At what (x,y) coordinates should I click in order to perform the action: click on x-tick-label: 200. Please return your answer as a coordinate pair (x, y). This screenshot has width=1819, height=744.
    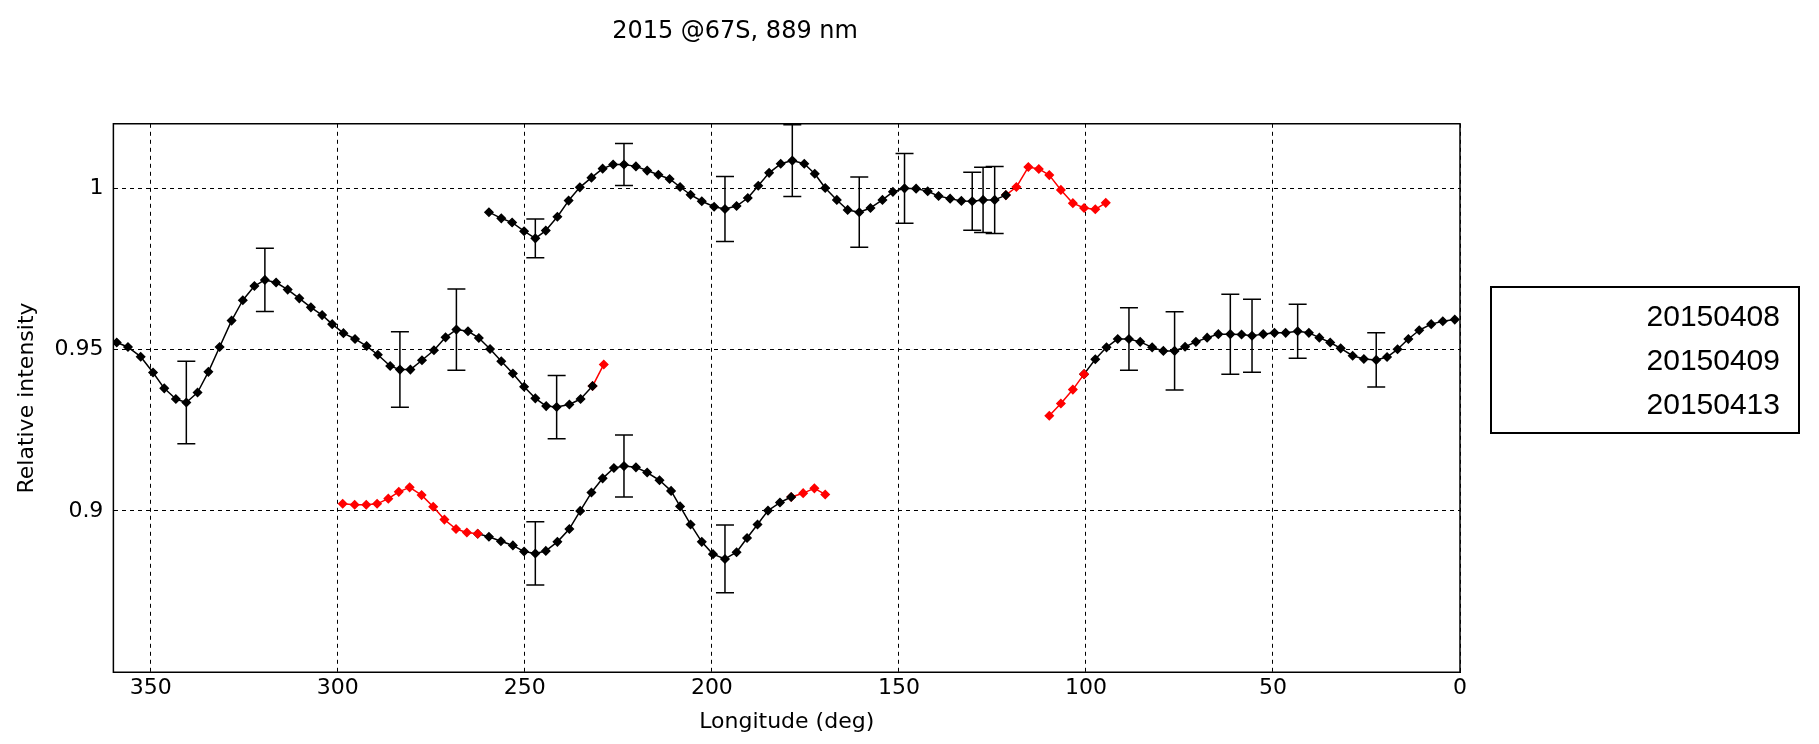
    Looking at the image, I should click on (711, 687).